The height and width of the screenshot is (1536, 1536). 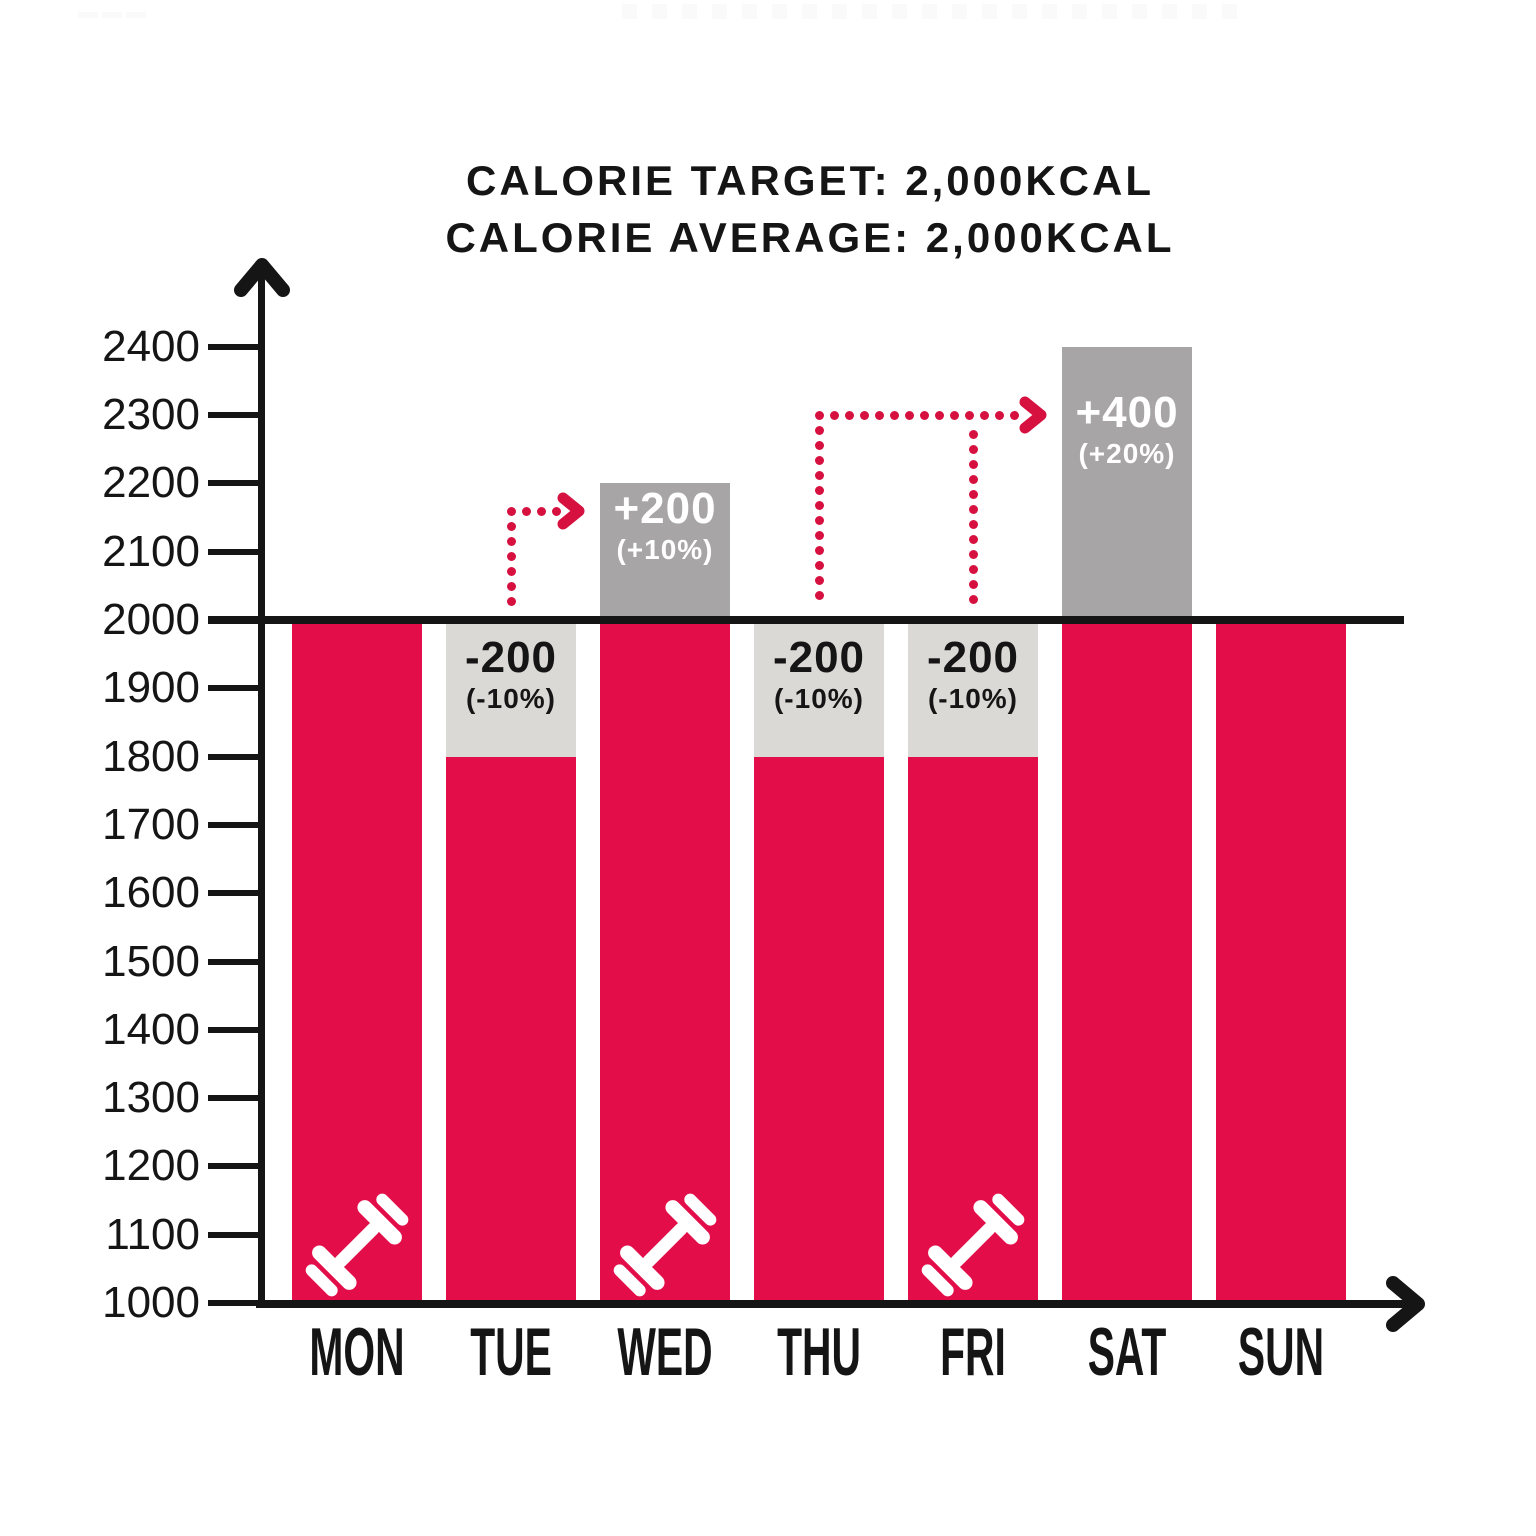 What do you see at coordinates (1127, 454) in the screenshot?
I see `delta-percent: (+20%)` at bounding box center [1127, 454].